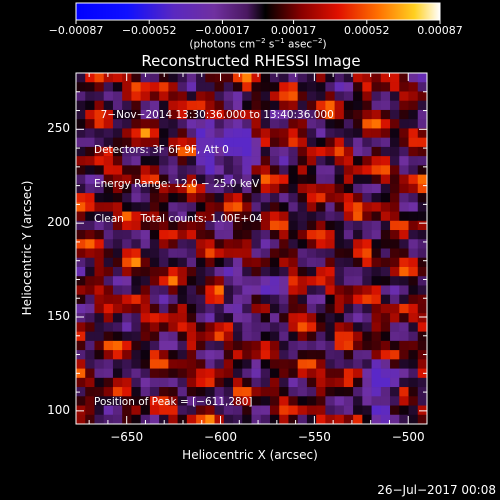 This screenshot has width=500, height=500. Describe the element at coordinates (127, 437) in the screenshot. I see `x-tick-label: −650` at that location.